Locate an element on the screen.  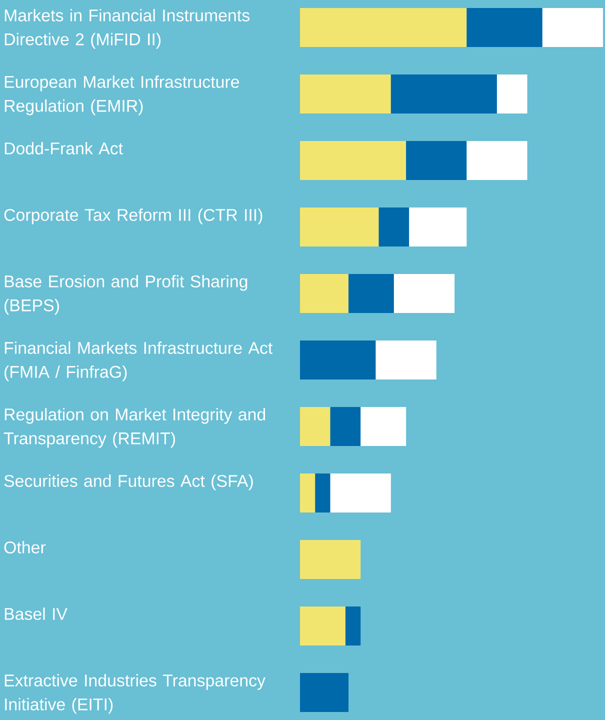
y-tick-label: Extractive Industries Transparency Initiative (EITI) is located at coordinates (135, 694).